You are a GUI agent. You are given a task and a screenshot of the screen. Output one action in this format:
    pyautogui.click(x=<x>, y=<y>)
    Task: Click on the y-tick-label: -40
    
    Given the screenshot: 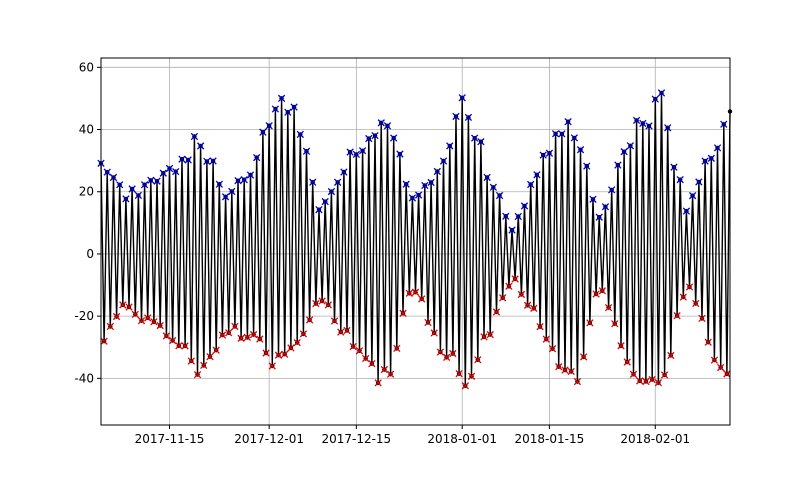 What is the action you would take?
    pyautogui.click(x=84, y=378)
    